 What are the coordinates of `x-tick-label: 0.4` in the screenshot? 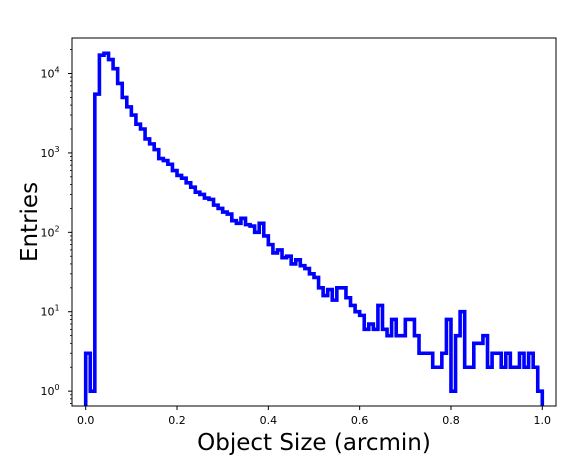 It's located at (269, 420).